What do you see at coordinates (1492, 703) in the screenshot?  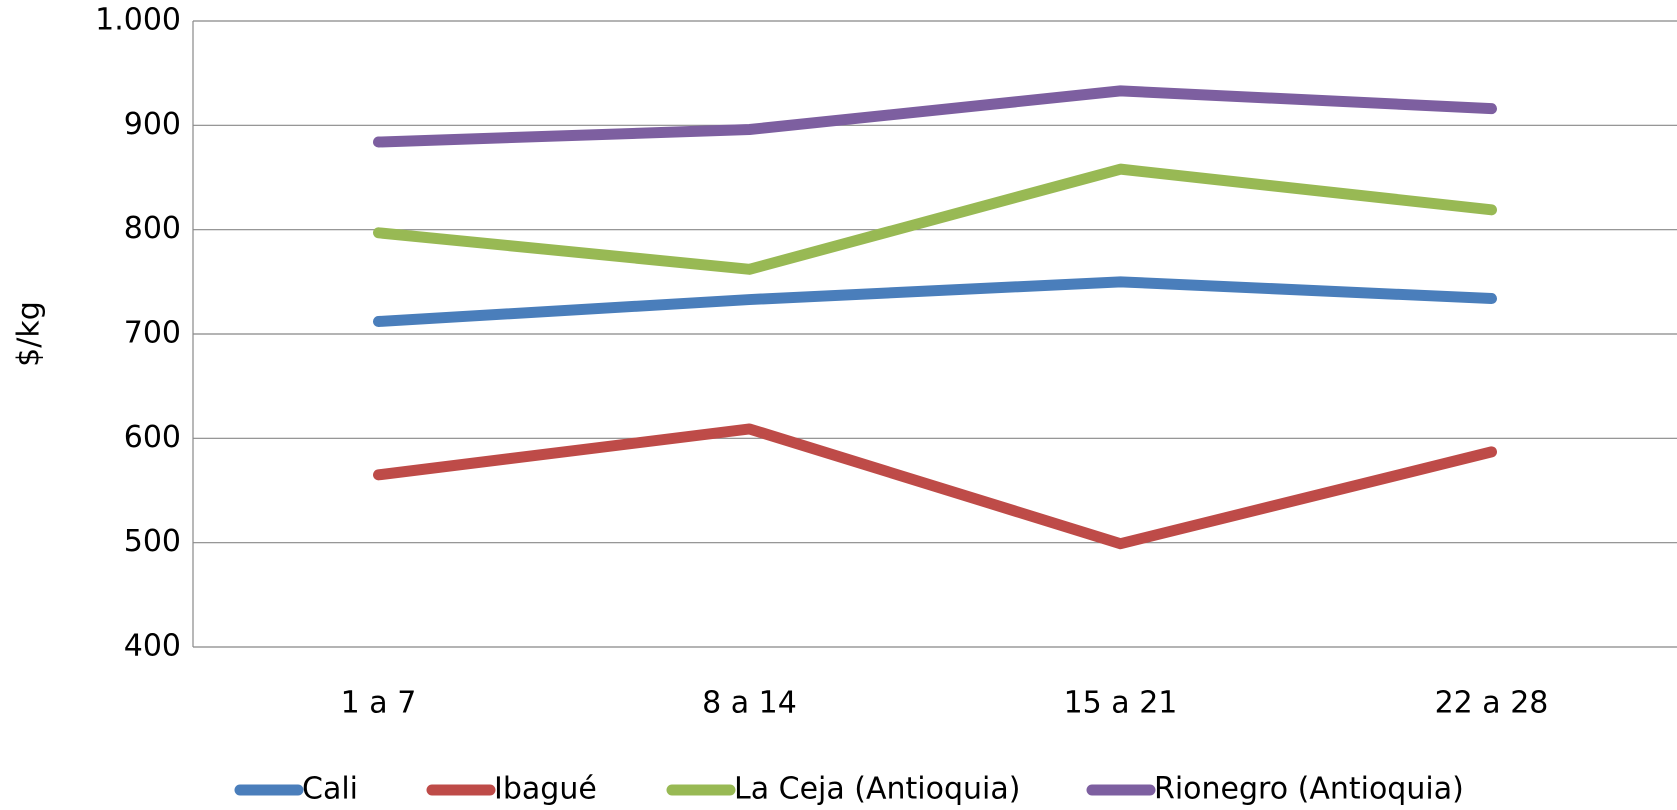 I see `x-tick-label: 22 a 28` at bounding box center [1492, 703].